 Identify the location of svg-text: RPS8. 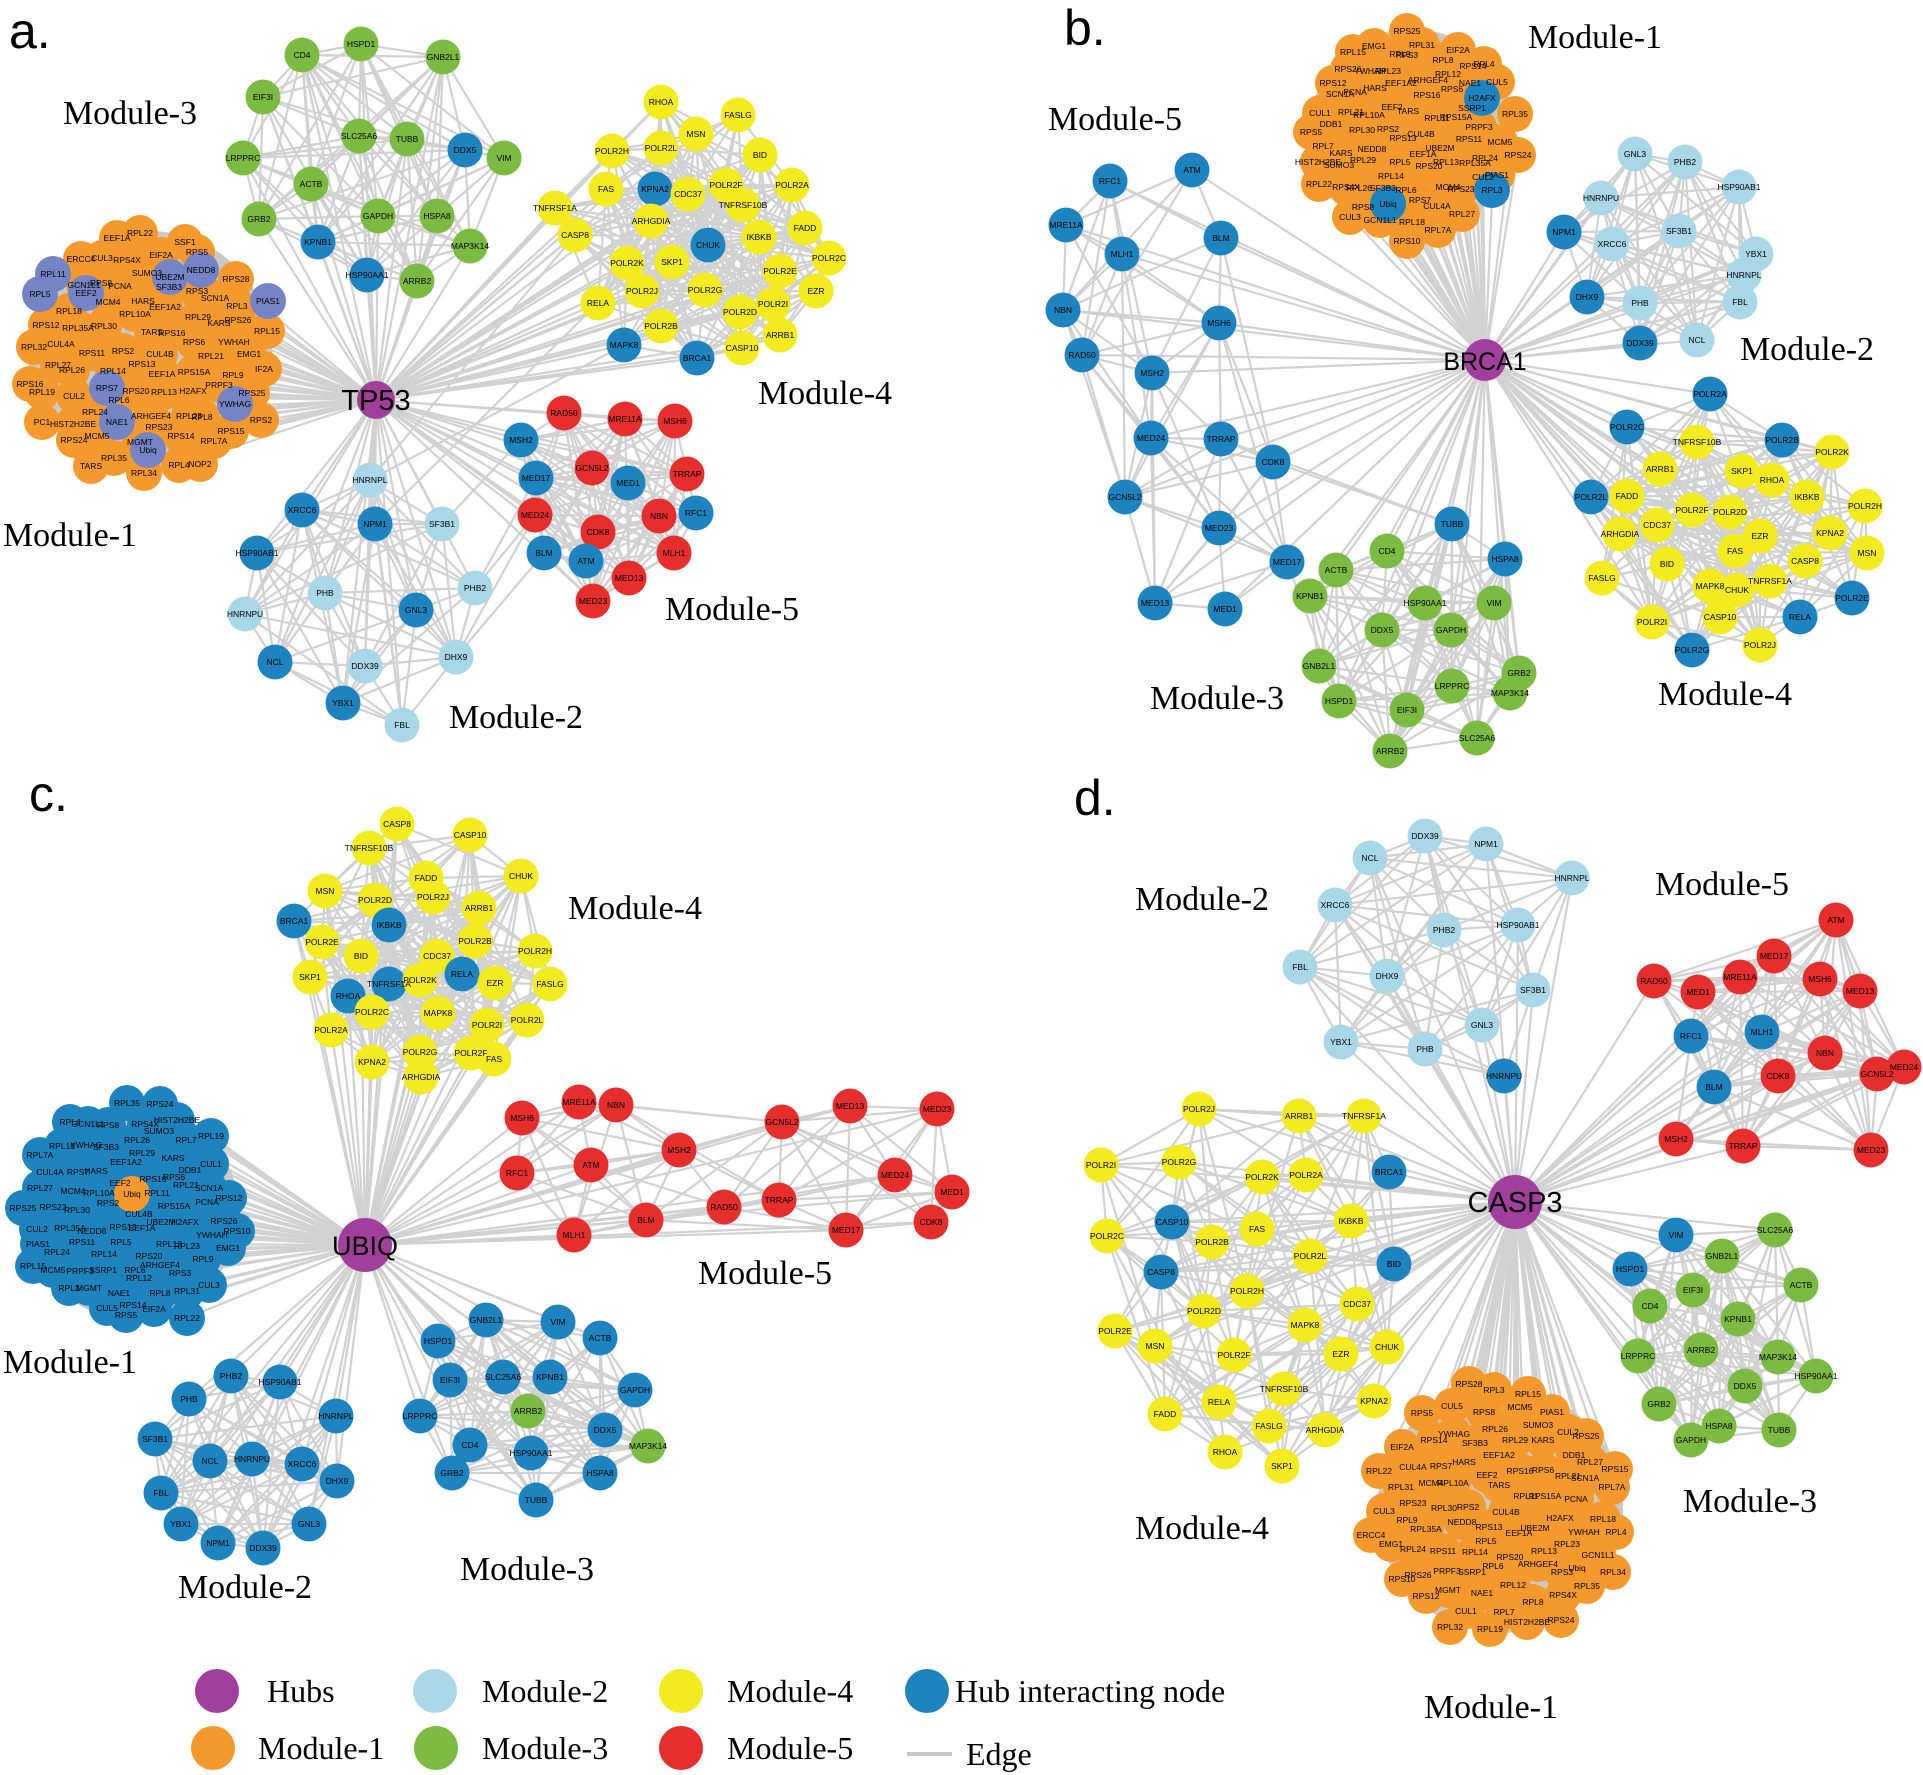
(101, 283).